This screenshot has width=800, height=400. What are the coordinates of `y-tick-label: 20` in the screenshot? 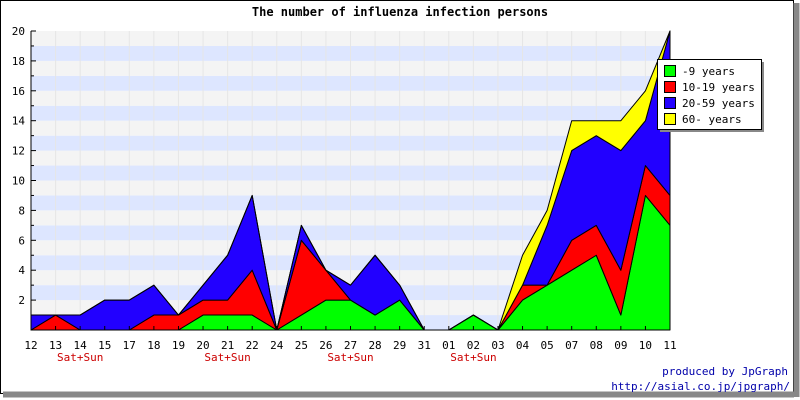 It's located at (18, 31).